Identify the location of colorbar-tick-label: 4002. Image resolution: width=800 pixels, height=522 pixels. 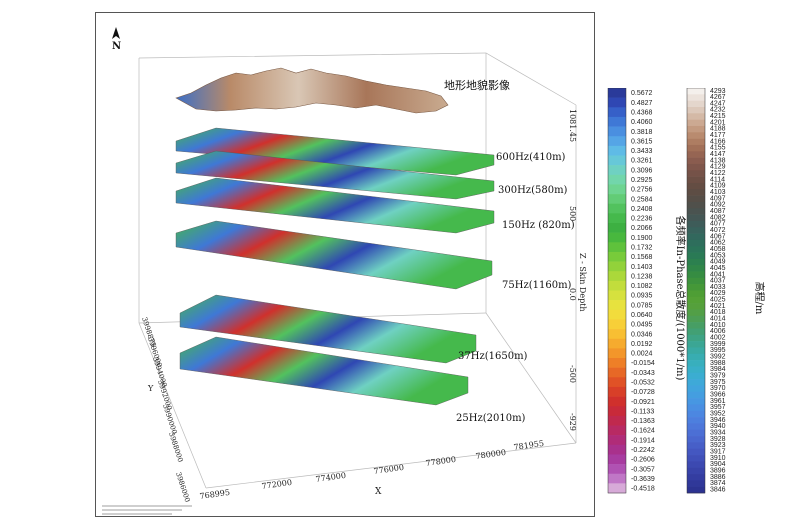
(718, 338).